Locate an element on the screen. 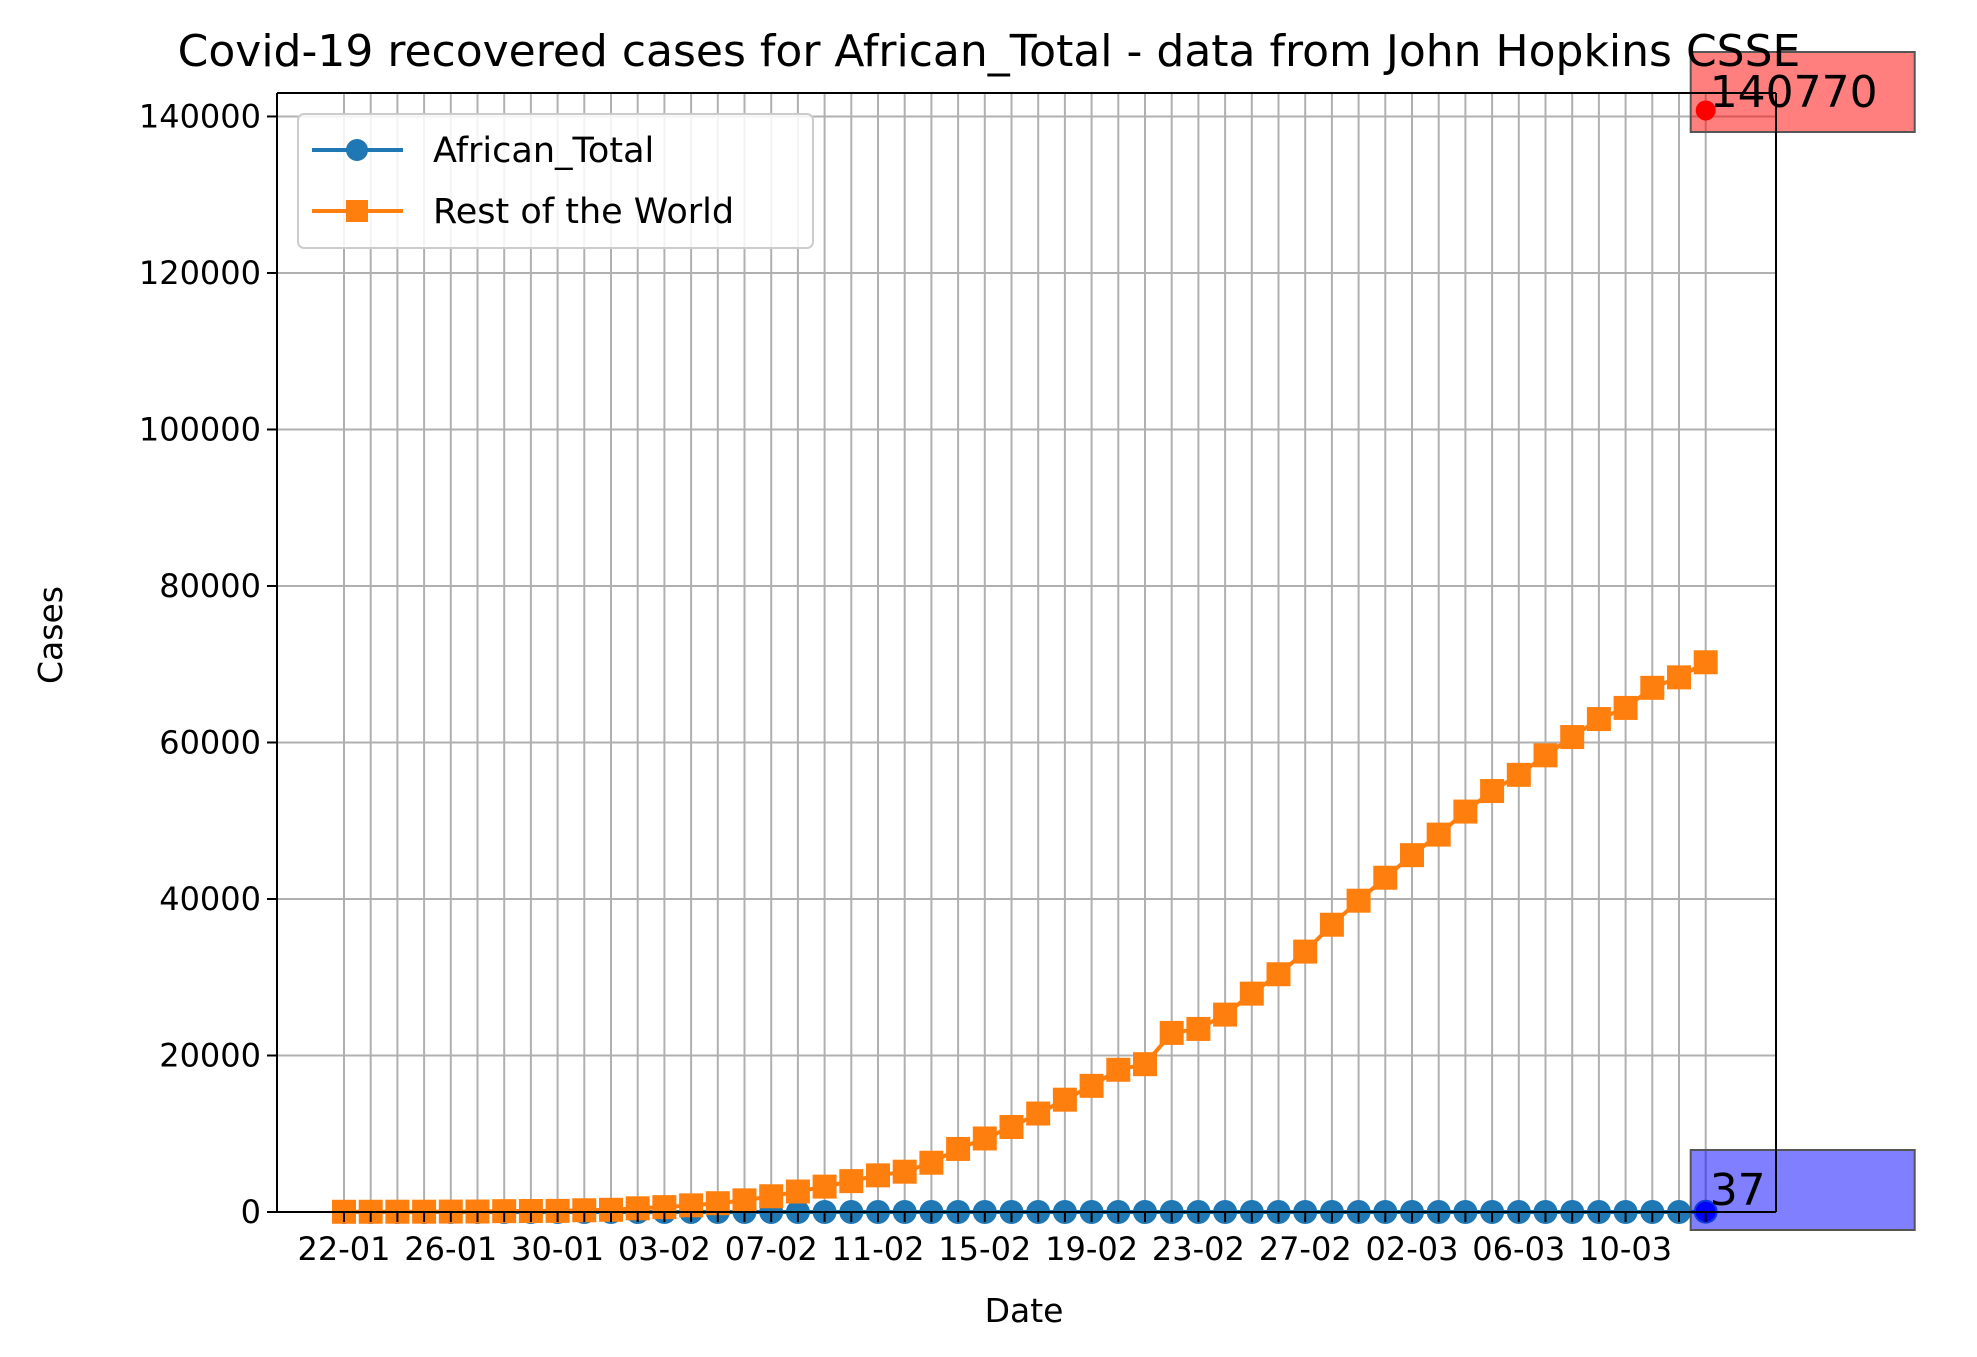 The width and height of the screenshot is (1977, 1357). x-tick-label: 15-02 is located at coordinates (984, 1249).